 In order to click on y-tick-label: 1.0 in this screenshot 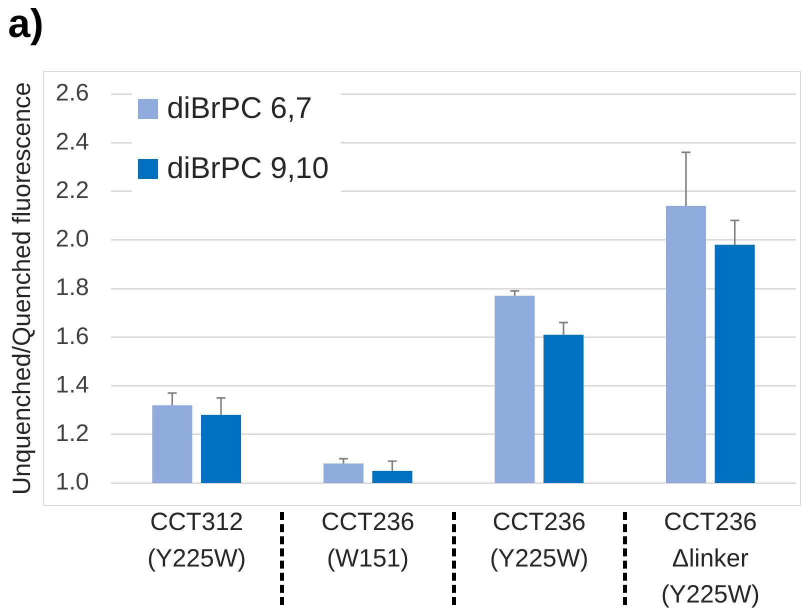, I will do `click(72, 482)`.